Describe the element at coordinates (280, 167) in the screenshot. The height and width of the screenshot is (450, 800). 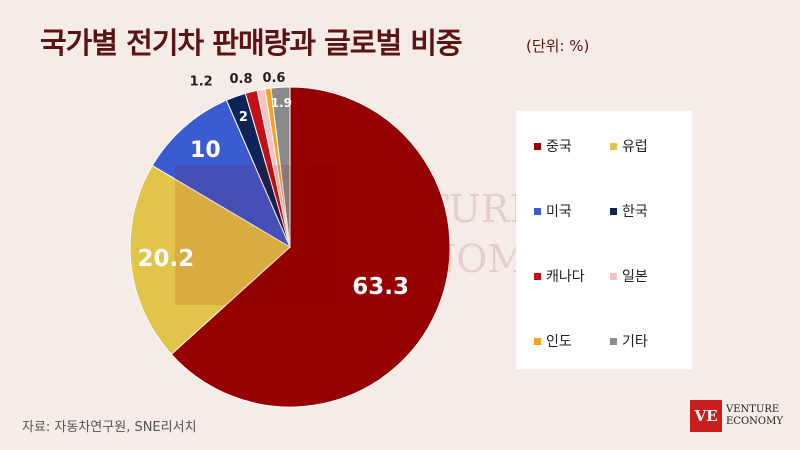
I see `pie-slice-other` at that location.